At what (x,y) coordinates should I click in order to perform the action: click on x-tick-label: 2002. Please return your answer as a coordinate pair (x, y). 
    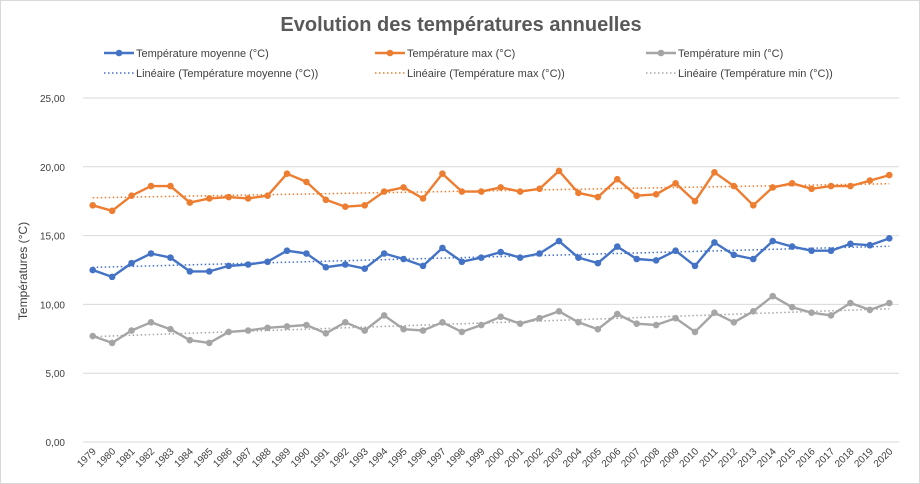
    Looking at the image, I should click on (534, 458).